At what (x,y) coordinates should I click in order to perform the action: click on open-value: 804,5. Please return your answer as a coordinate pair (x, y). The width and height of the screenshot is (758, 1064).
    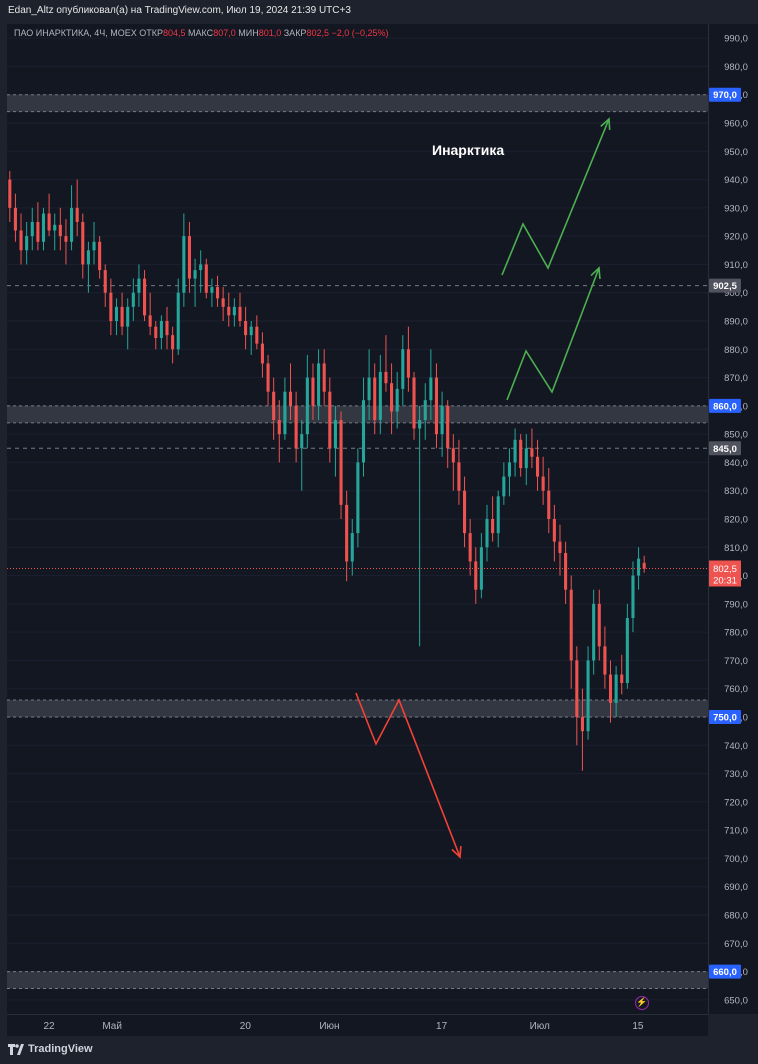
    Looking at the image, I should click on (174, 33).